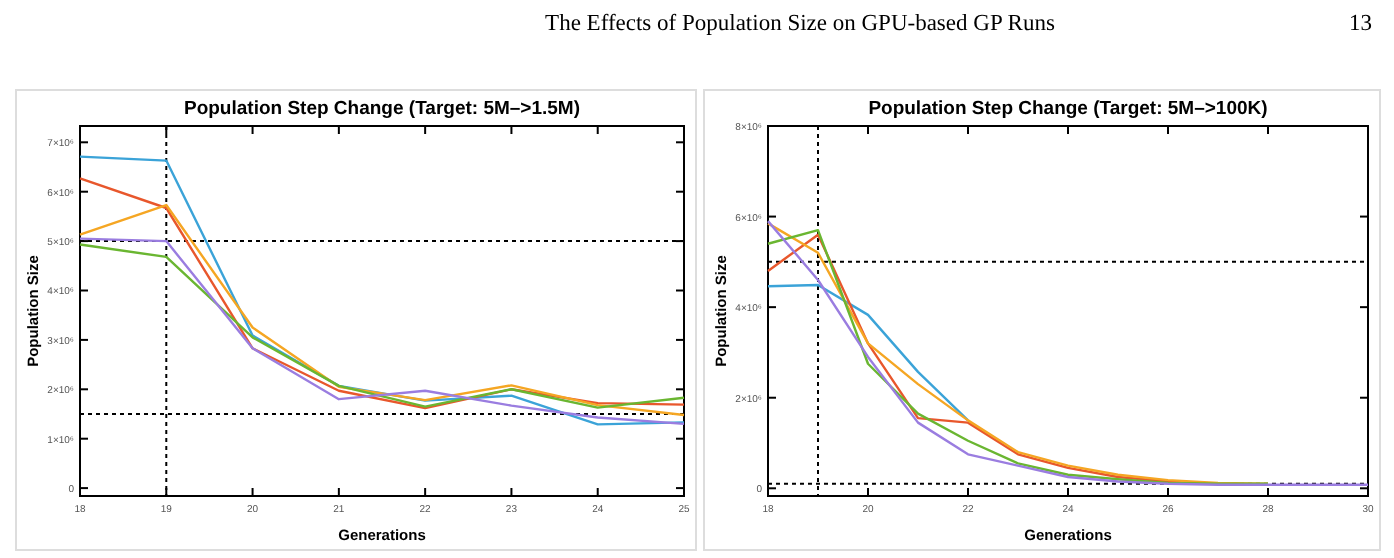  Describe the element at coordinates (800, 24) in the screenshot. I see `text: The Effects of Population Size on GPU-based GP Runs` at that location.